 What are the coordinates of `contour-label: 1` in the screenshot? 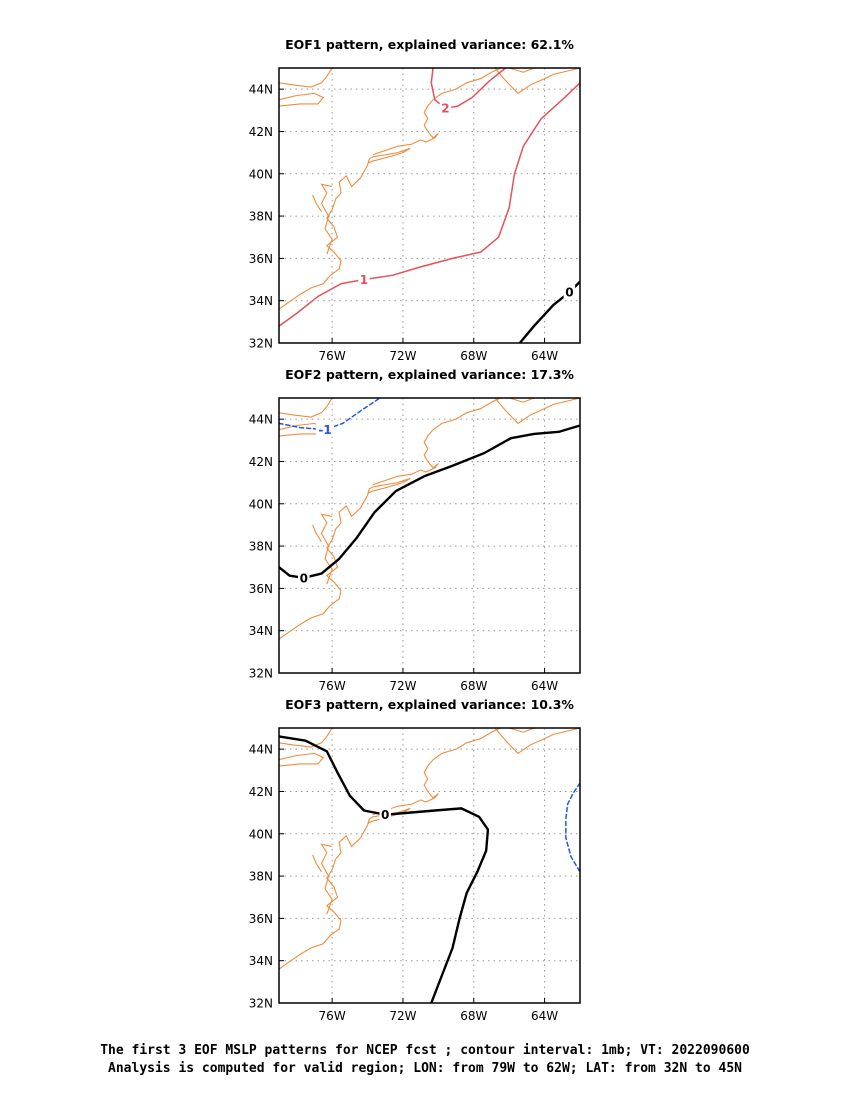 It's located at (364, 280).